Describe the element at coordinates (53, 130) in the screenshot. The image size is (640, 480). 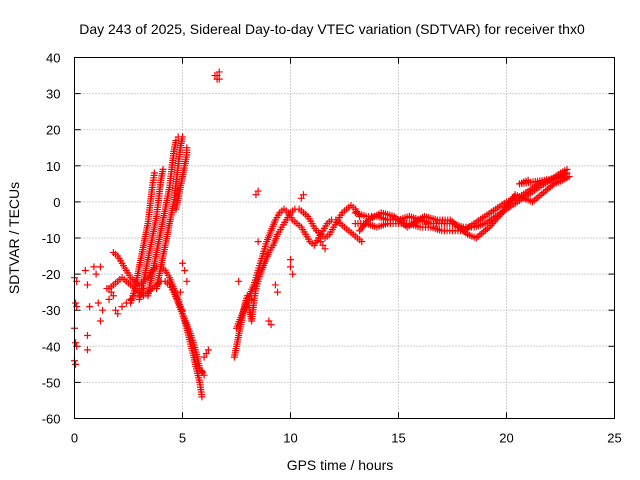
I see `y-tick-label: 20` at that location.